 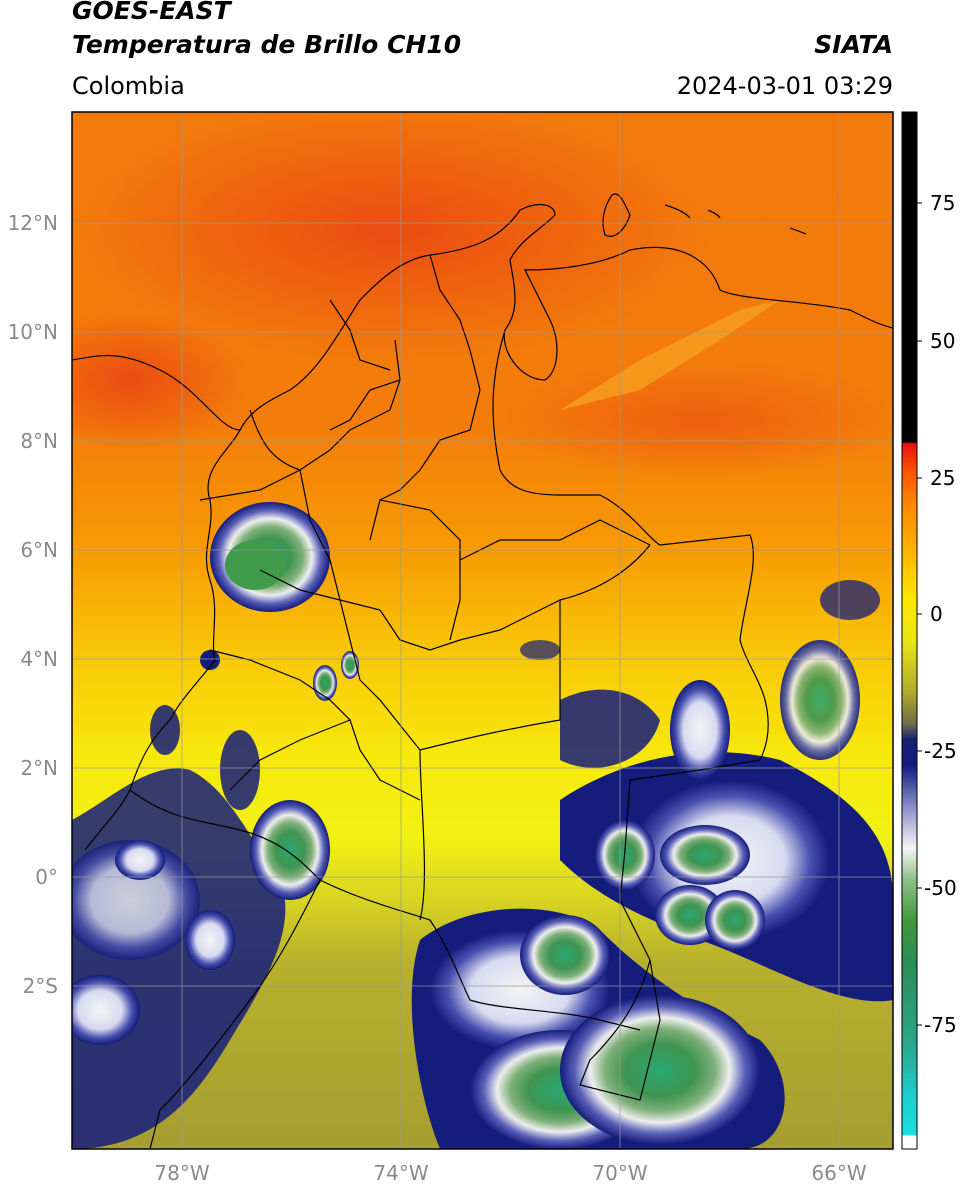 What do you see at coordinates (181, 1173) in the screenshot?
I see `lon-tick-label: 78°W` at bounding box center [181, 1173].